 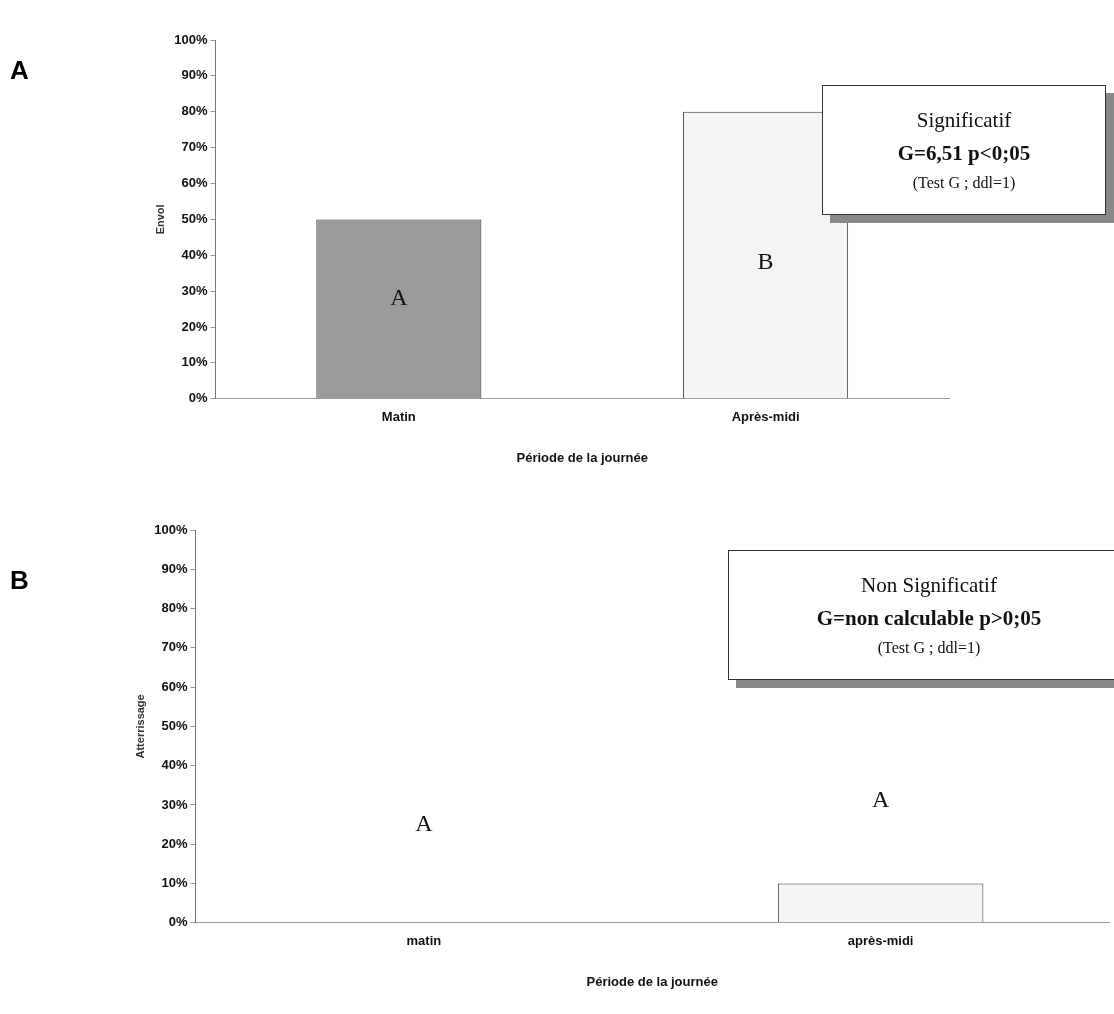 I want to click on annotation: G=6,51 p<0;05, so click(x=964, y=153).